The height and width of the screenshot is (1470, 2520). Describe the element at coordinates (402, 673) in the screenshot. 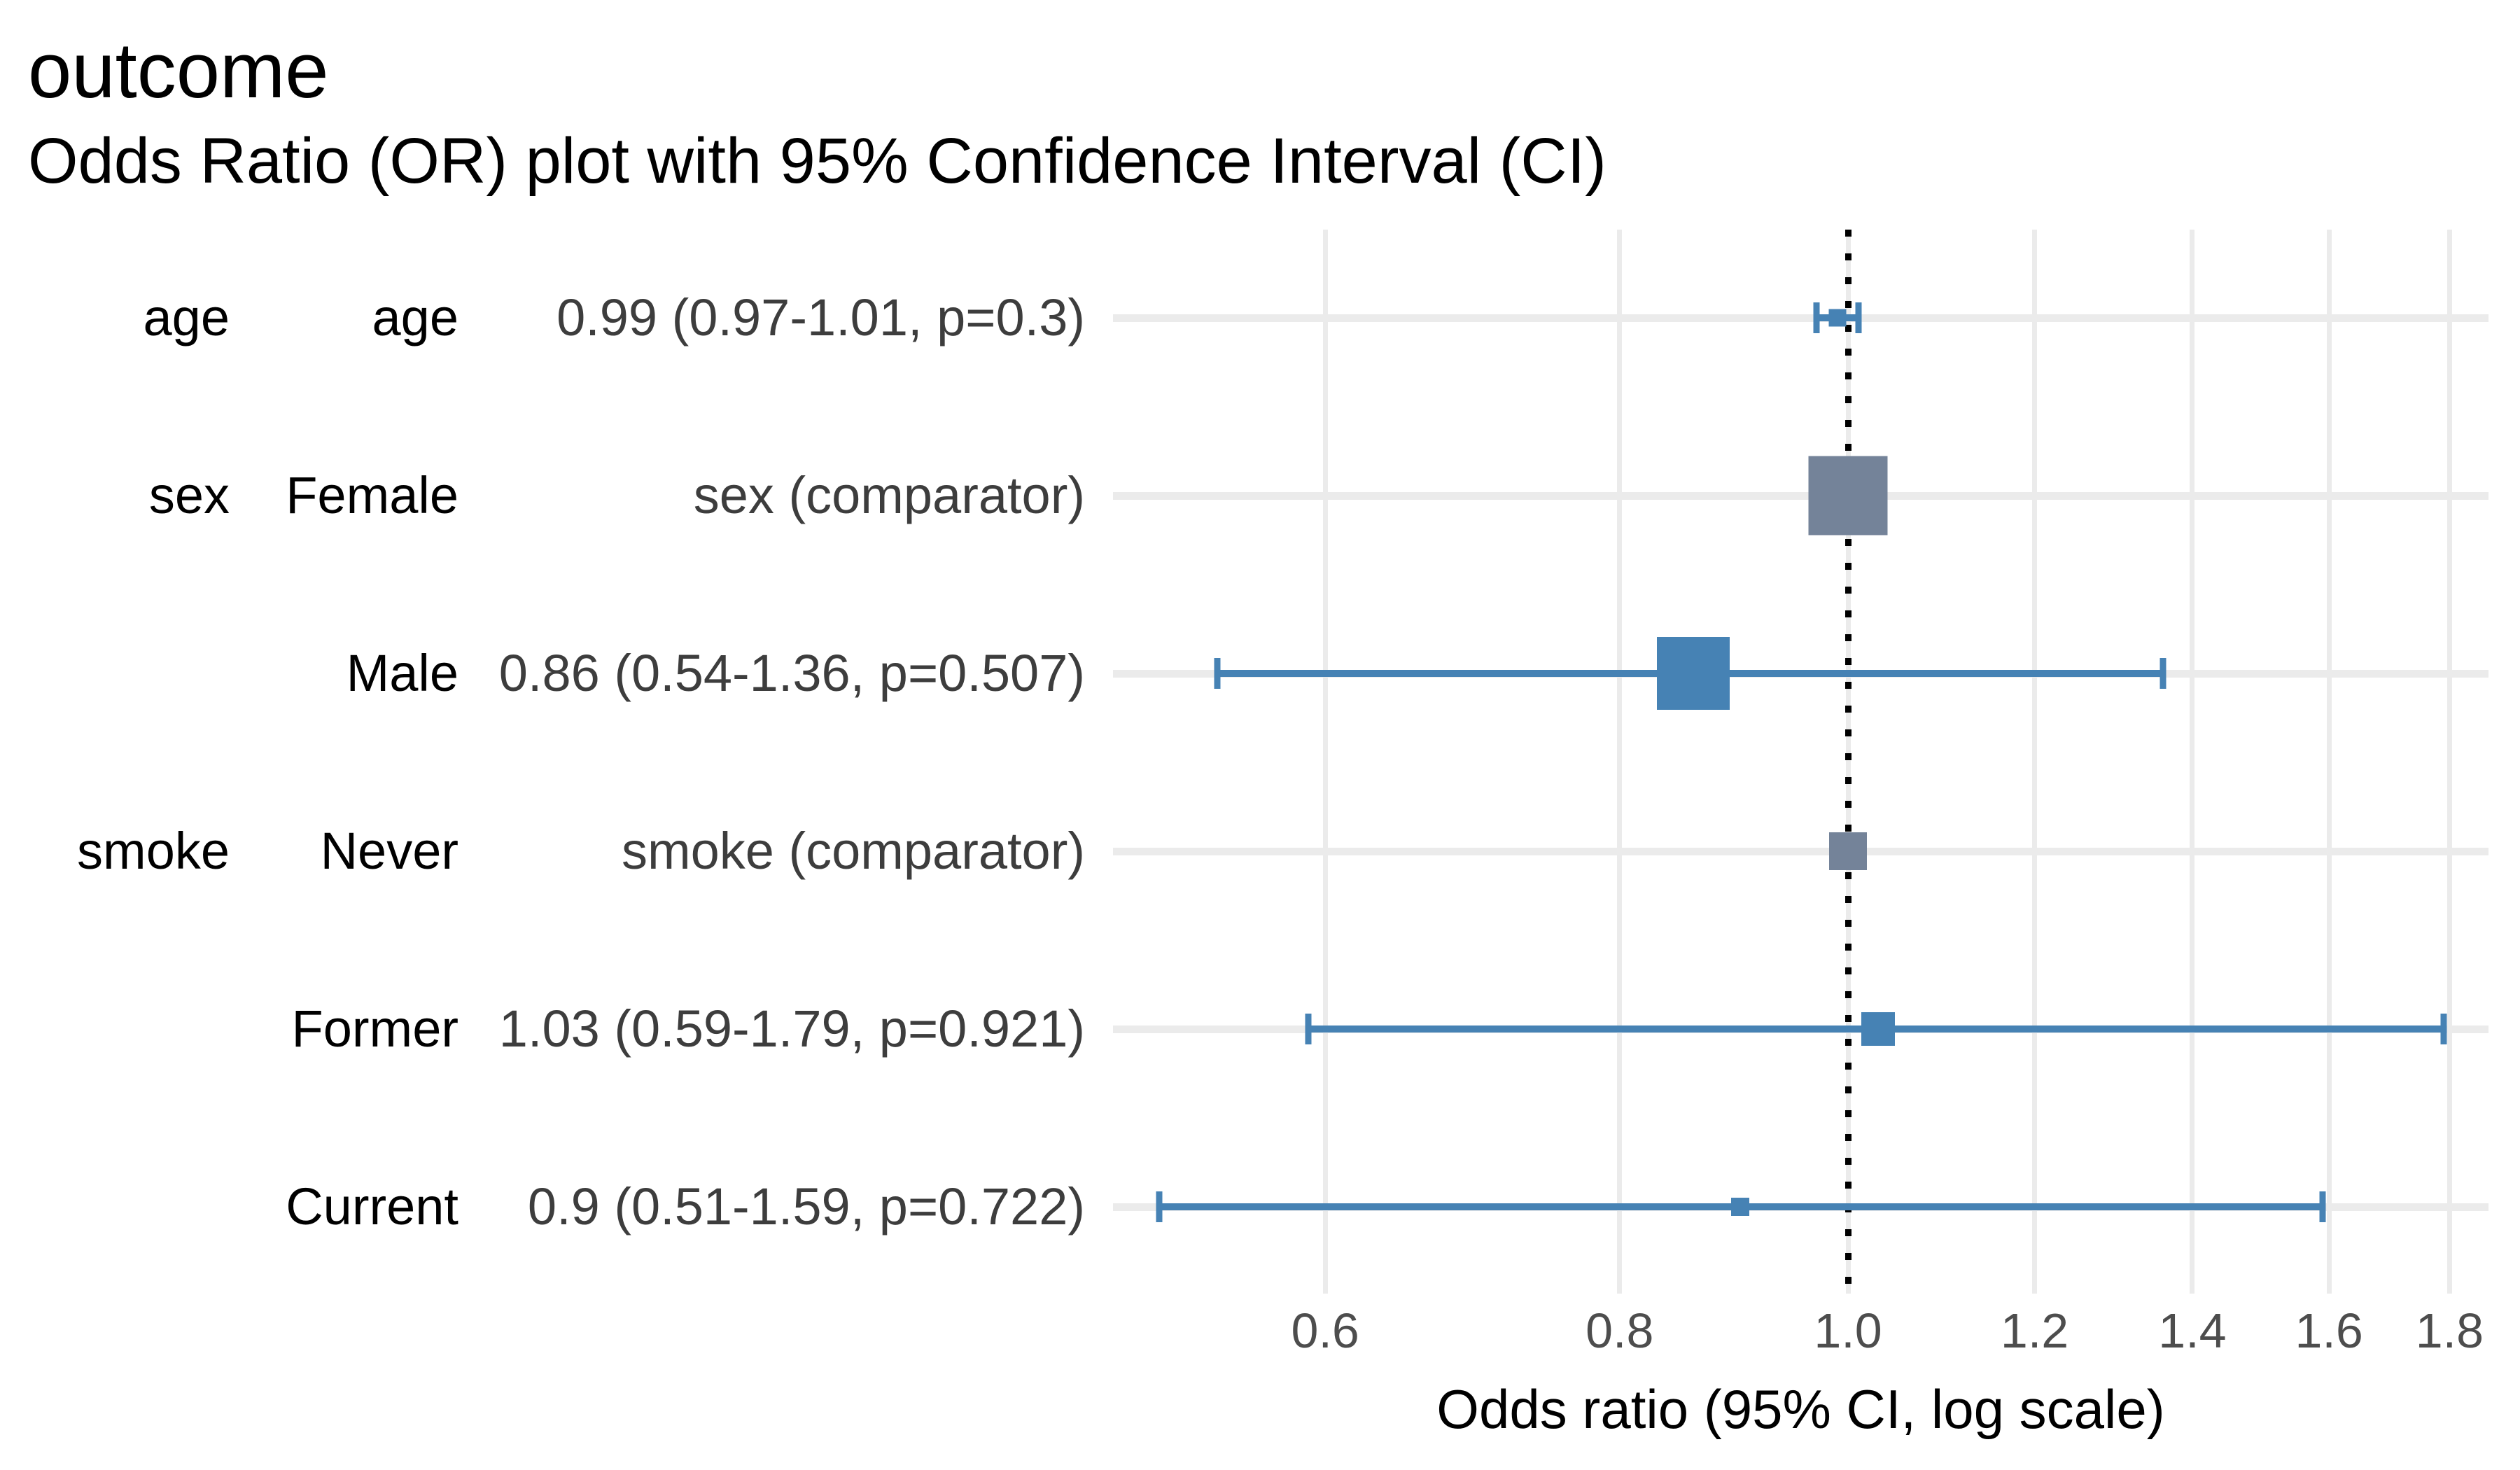

I see `level-label: Male` at that location.